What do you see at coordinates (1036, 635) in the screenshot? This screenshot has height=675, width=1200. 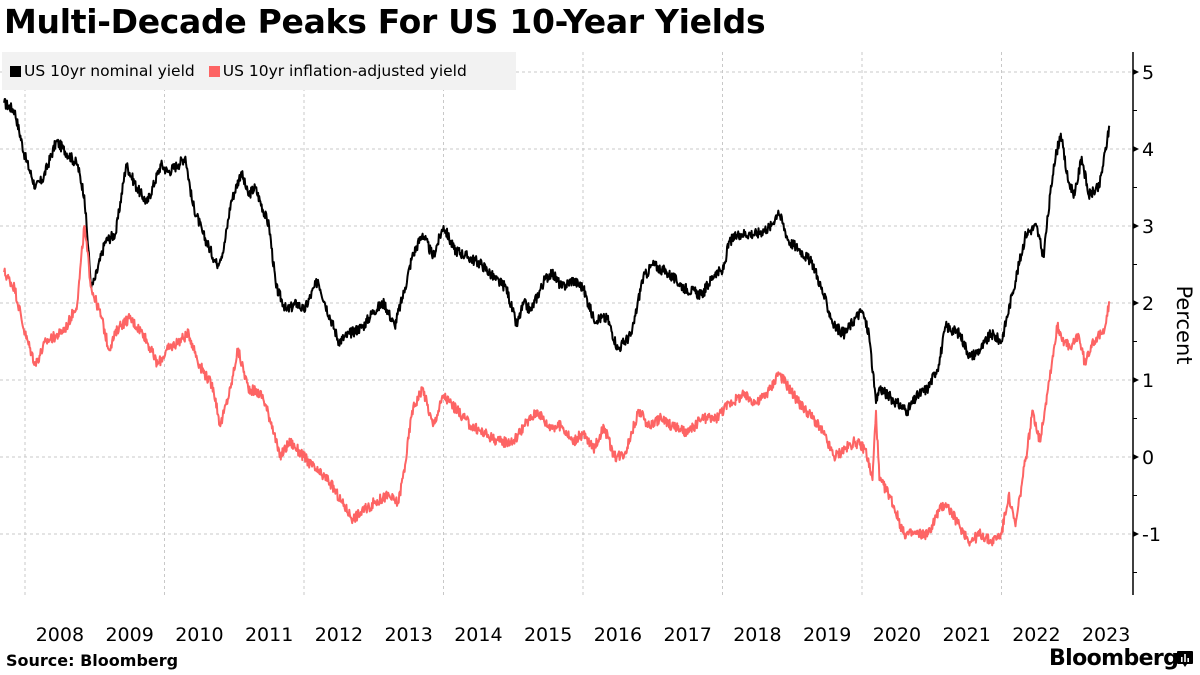 I see `x-tick-label: 2022` at bounding box center [1036, 635].